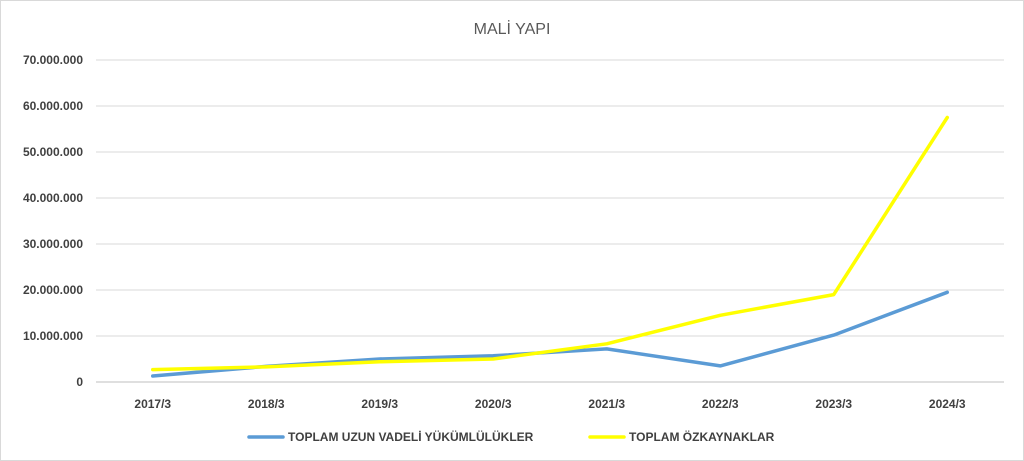  I want to click on x-tick-label: 2023/3, so click(833, 404).